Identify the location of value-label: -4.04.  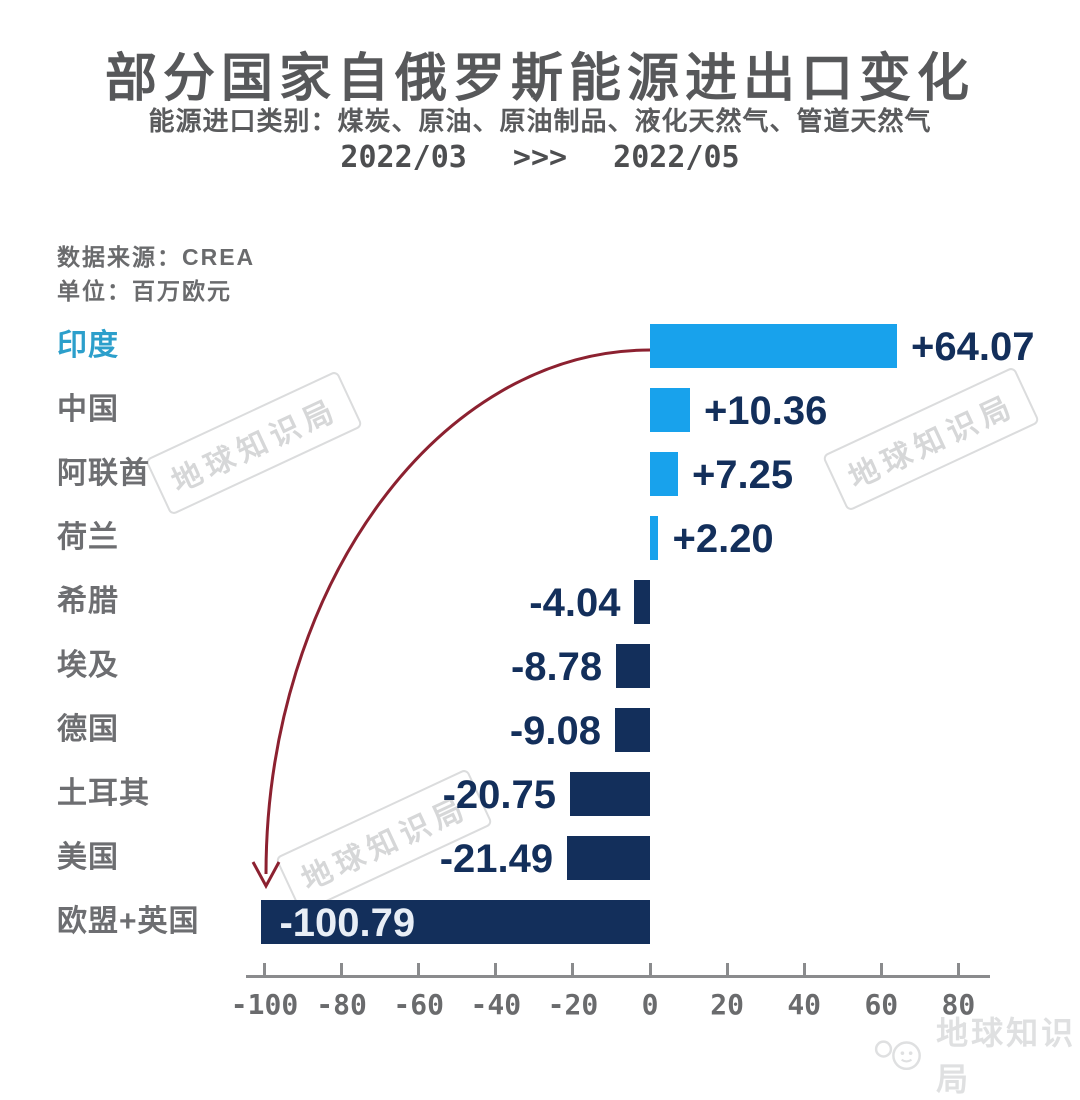
(575, 603).